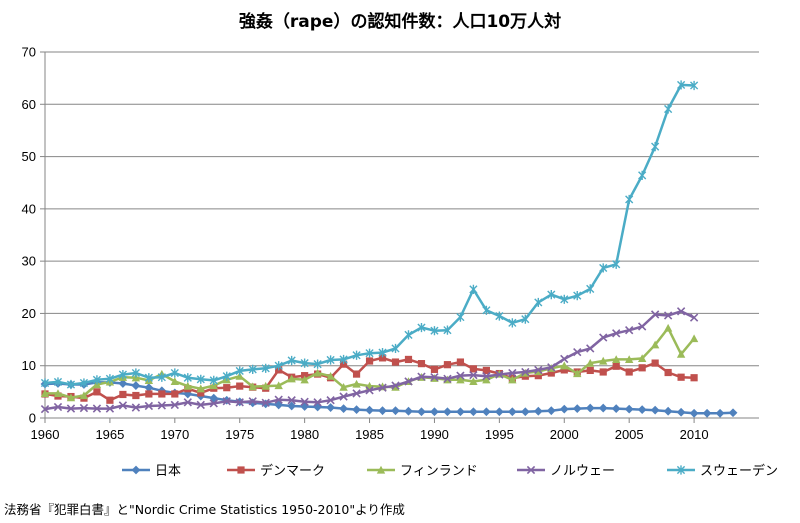 The image size is (800, 523). Describe the element at coordinates (642, 326) in the screenshot. I see `data-point-3-2006` at that location.